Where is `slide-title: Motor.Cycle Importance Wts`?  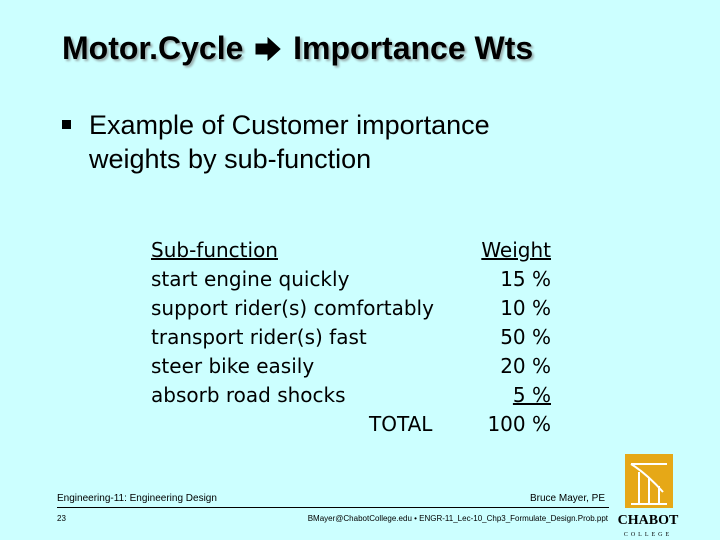
slide-title: Motor.Cycle Importance Wts is located at coordinates (297, 48).